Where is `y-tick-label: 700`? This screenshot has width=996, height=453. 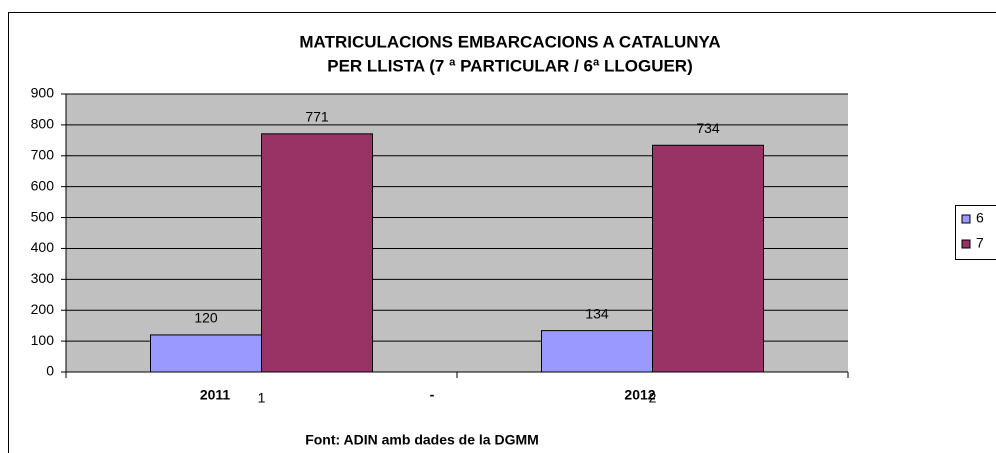 y-tick-label: 700 is located at coordinates (43, 154).